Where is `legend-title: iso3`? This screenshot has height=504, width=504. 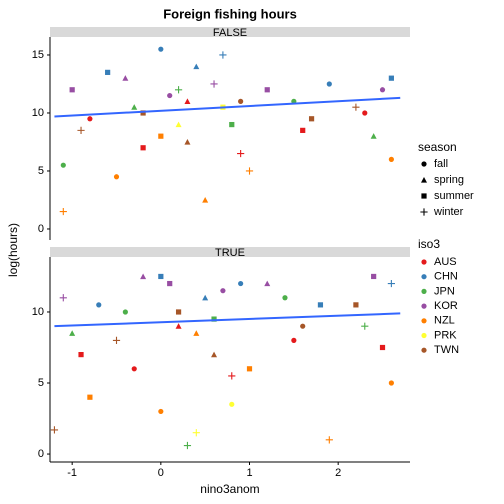
legend-title: iso3 is located at coordinates (429, 244).